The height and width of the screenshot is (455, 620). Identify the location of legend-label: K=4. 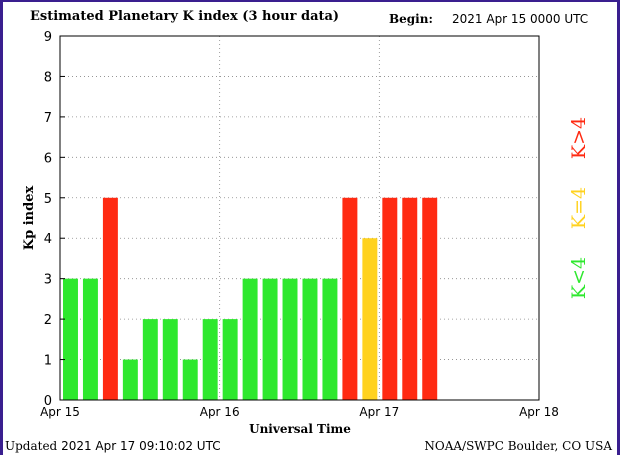
(579, 208).